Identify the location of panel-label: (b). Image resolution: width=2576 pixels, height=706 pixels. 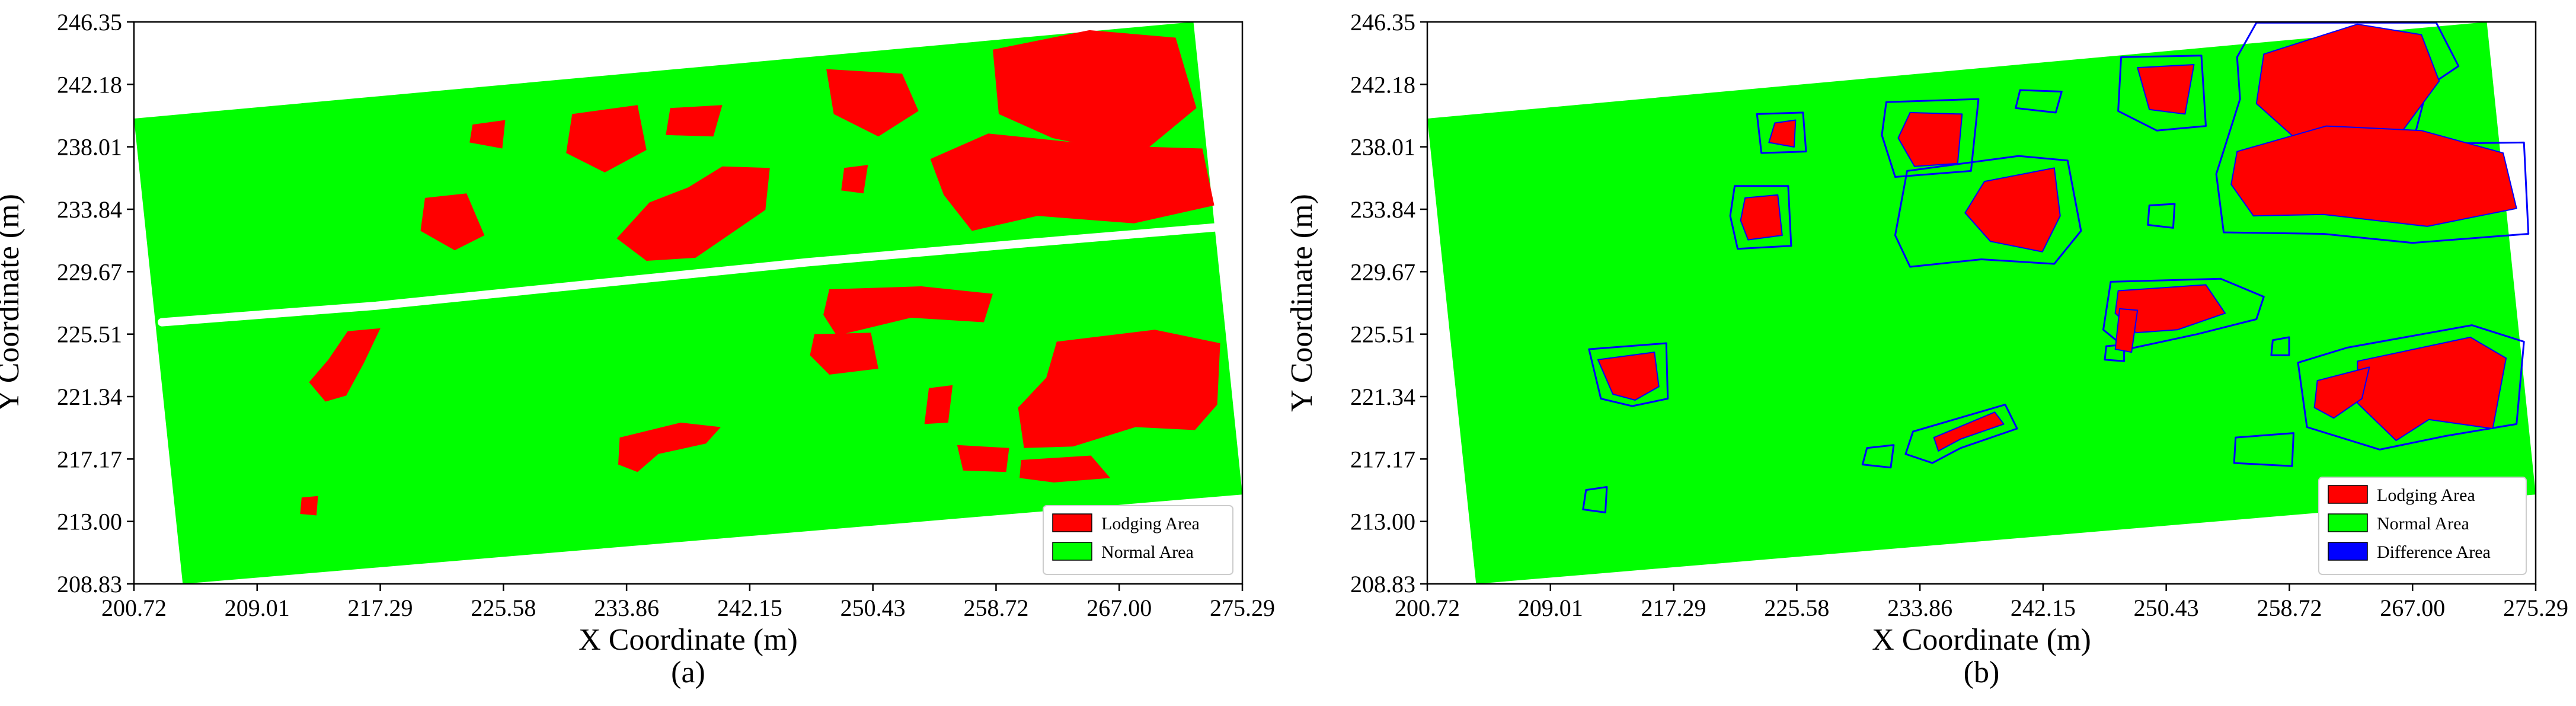
(1982, 673).